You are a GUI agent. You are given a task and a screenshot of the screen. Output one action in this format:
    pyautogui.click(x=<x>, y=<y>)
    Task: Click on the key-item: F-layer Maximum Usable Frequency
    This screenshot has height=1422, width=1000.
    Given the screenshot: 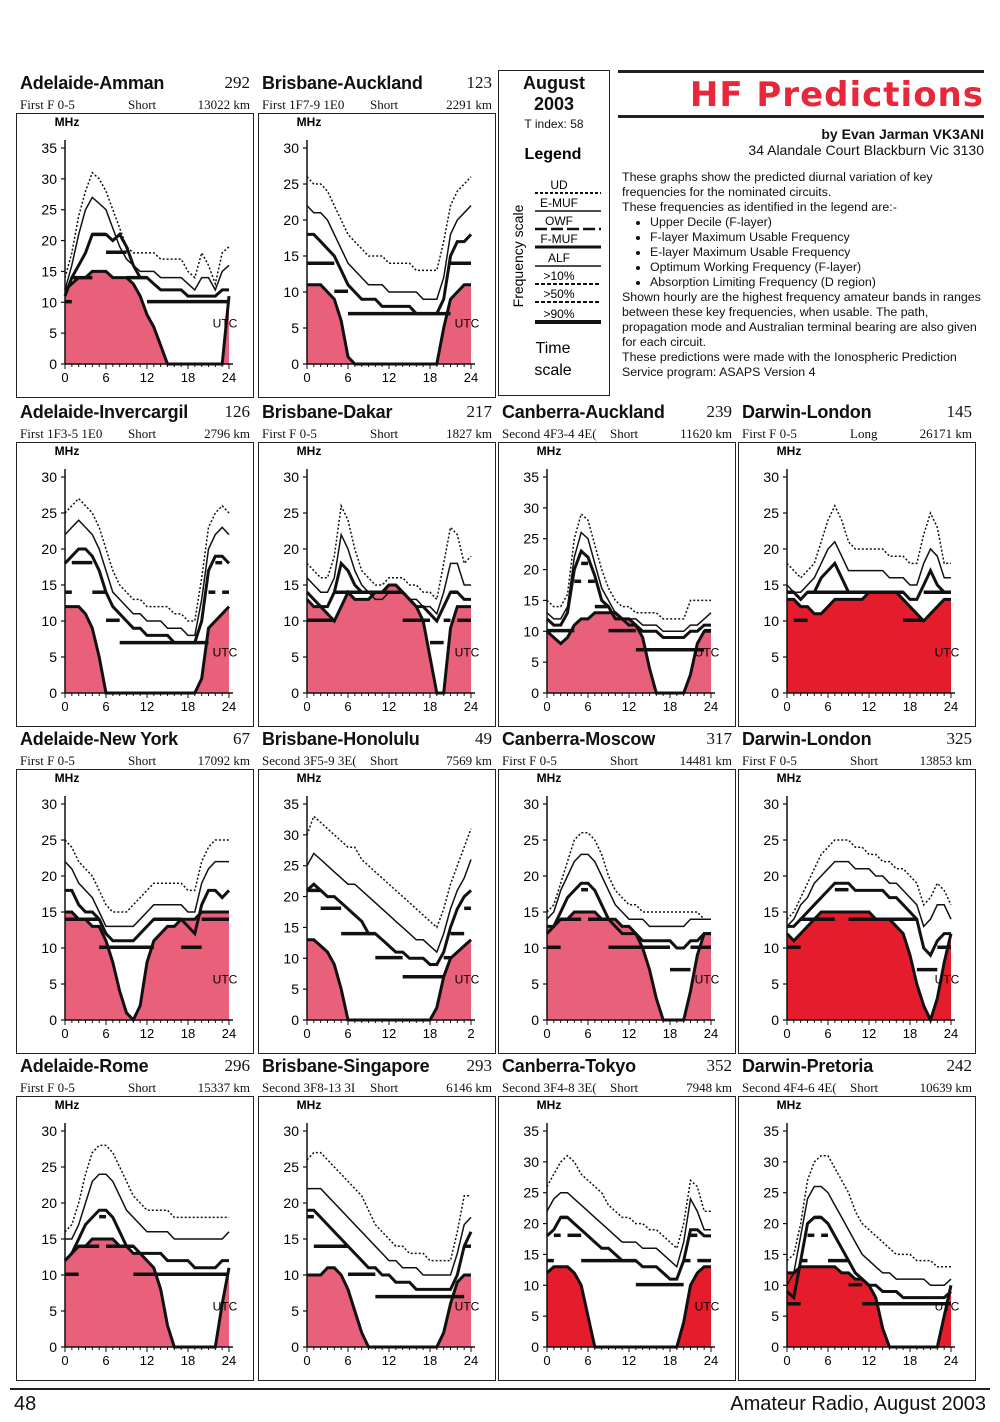 What is the action you would take?
    pyautogui.click(x=816, y=237)
    